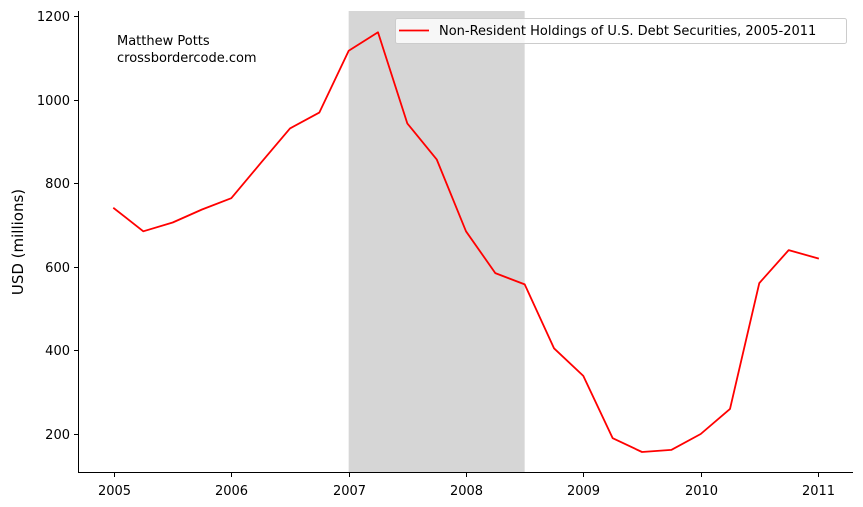  I want to click on x-tick-label: 2007, so click(349, 491).